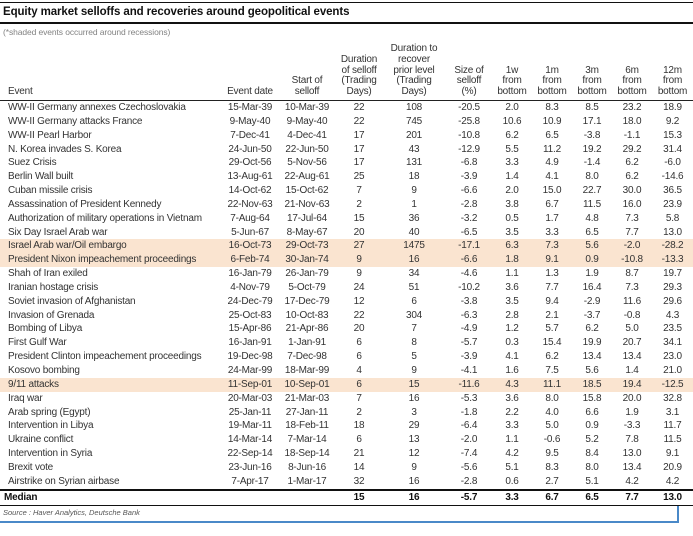  Describe the element at coordinates (359, 497) in the screenshot. I see `median-cell: 15` at that location.